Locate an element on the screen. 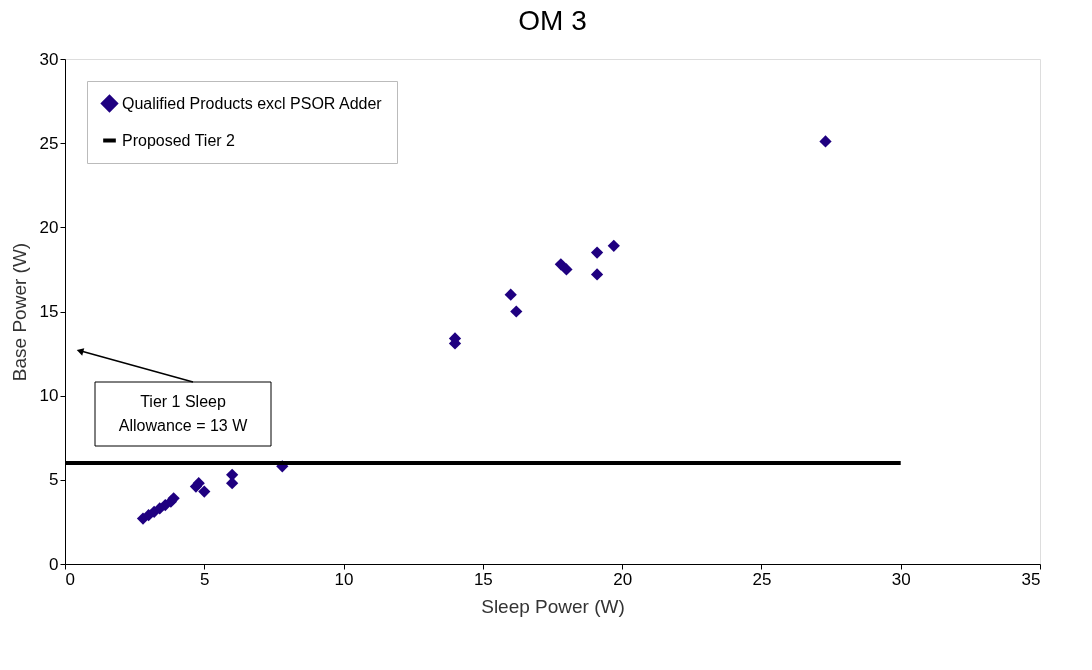  legend-label: Proposed Tier 2 is located at coordinates (179, 140).